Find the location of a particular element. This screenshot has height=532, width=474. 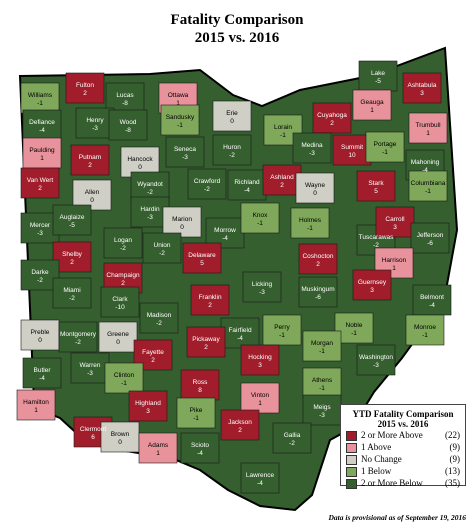

county-scioto is located at coordinates (200, 448).